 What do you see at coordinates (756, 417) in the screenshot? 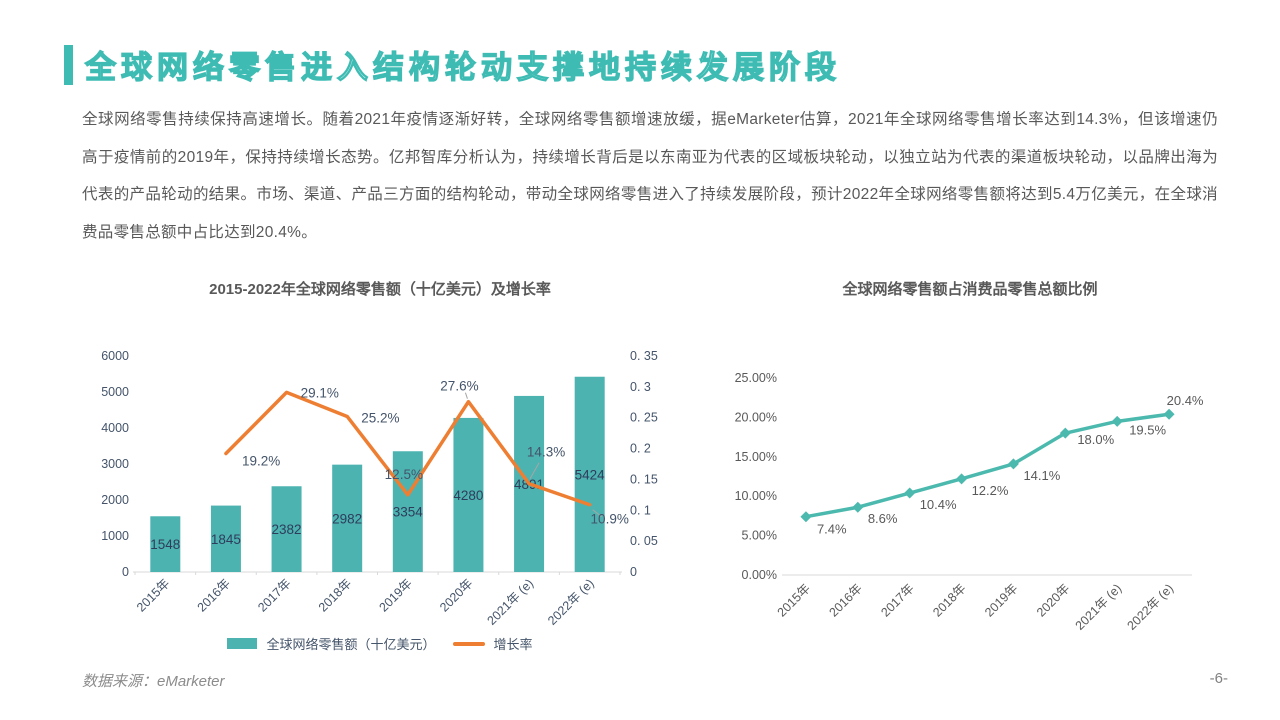
I see `svg-text: 20.00%` at bounding box center [756, 417].